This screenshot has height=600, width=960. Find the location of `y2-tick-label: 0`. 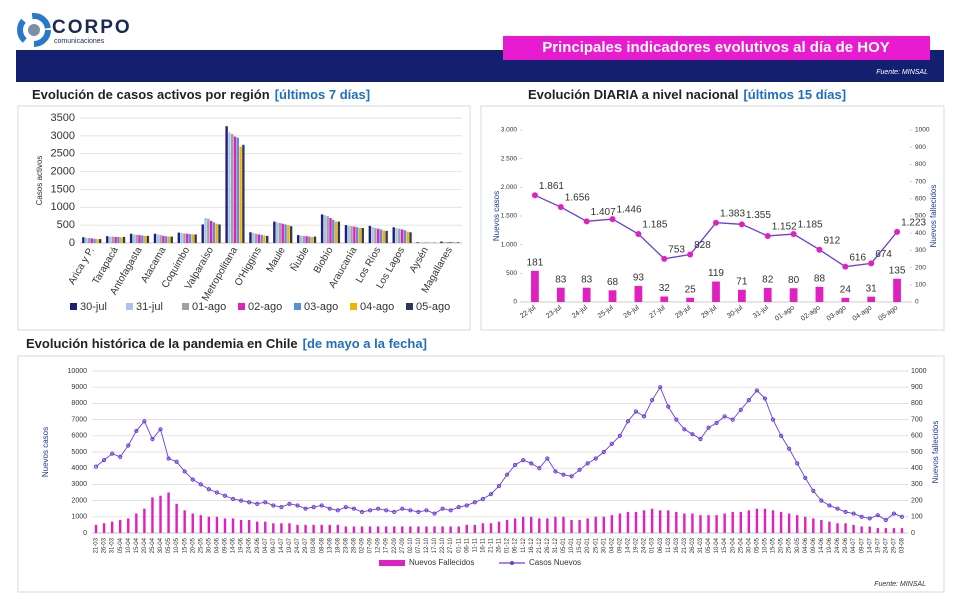

y2-tick-label: 0 is located at coordinates (913, 533).